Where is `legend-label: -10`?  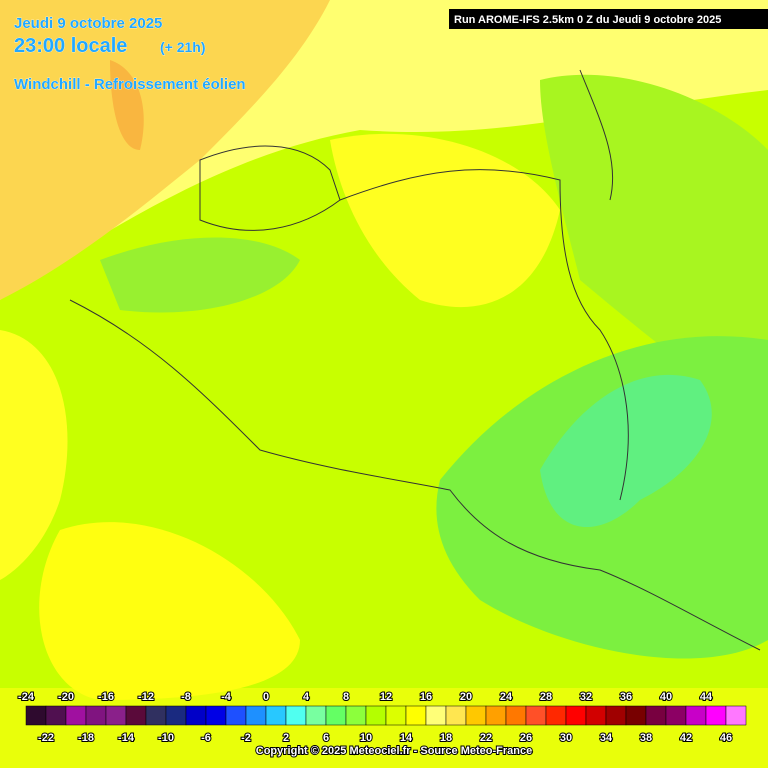
legend-label: -10 is located at coordinates (166, 738).